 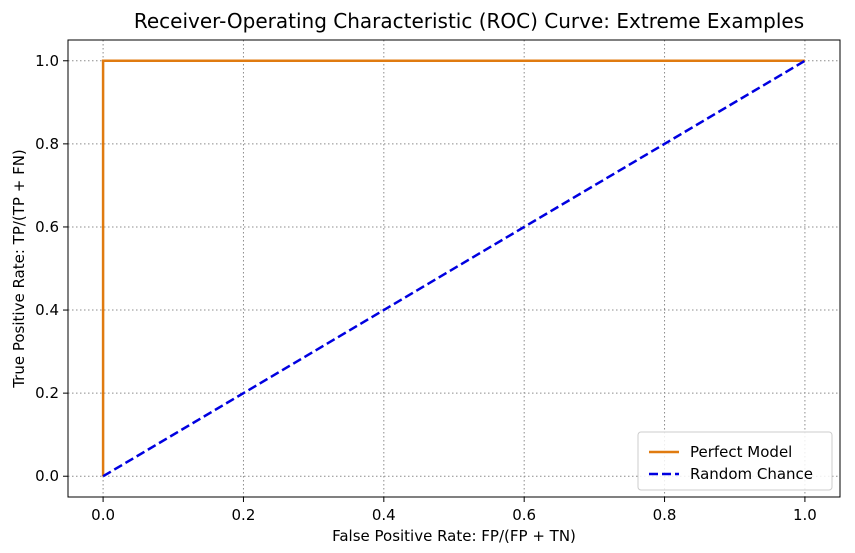 What do you see at coordinates (47, 393) in the screenshot?
I see `y-tick-label: 0.2` at bounding box center [47, 393].